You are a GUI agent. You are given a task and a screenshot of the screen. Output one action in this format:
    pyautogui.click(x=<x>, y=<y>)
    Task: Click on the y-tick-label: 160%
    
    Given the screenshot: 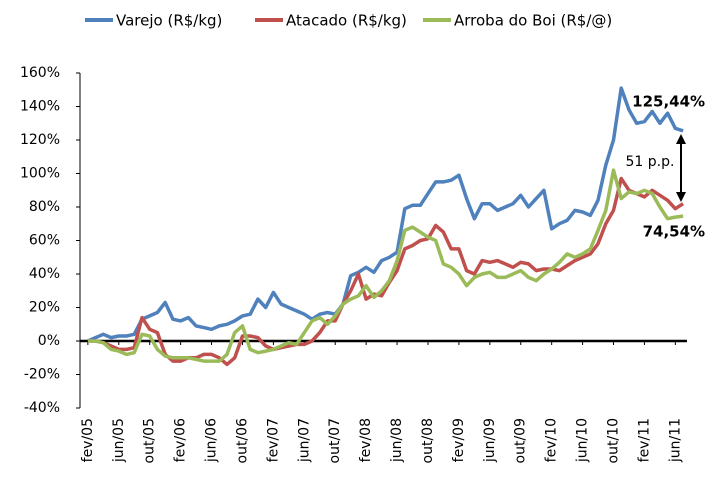 What is the action you would take?
    pyautogui.click(x=40, y=73)
    